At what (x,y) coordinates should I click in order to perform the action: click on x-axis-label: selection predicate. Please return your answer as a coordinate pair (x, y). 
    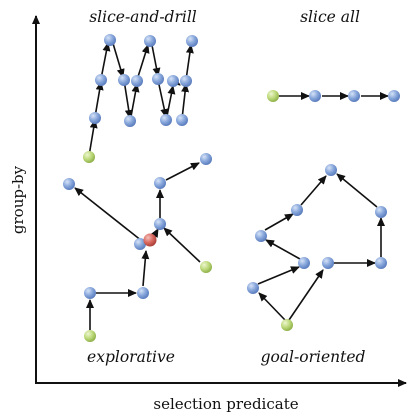
    Looking at the image, I should click on (225, 404).